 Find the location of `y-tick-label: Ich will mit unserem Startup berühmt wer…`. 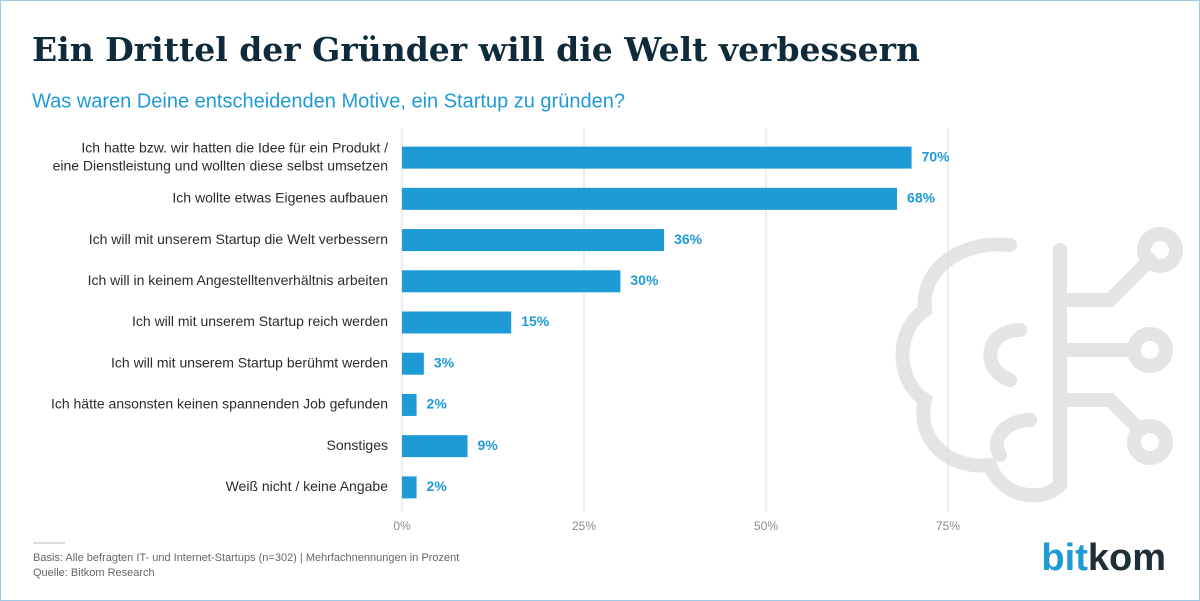

y-tick-label: Ich will mit unserem Startup berühmt wer… is located at coordinates (249, 362).